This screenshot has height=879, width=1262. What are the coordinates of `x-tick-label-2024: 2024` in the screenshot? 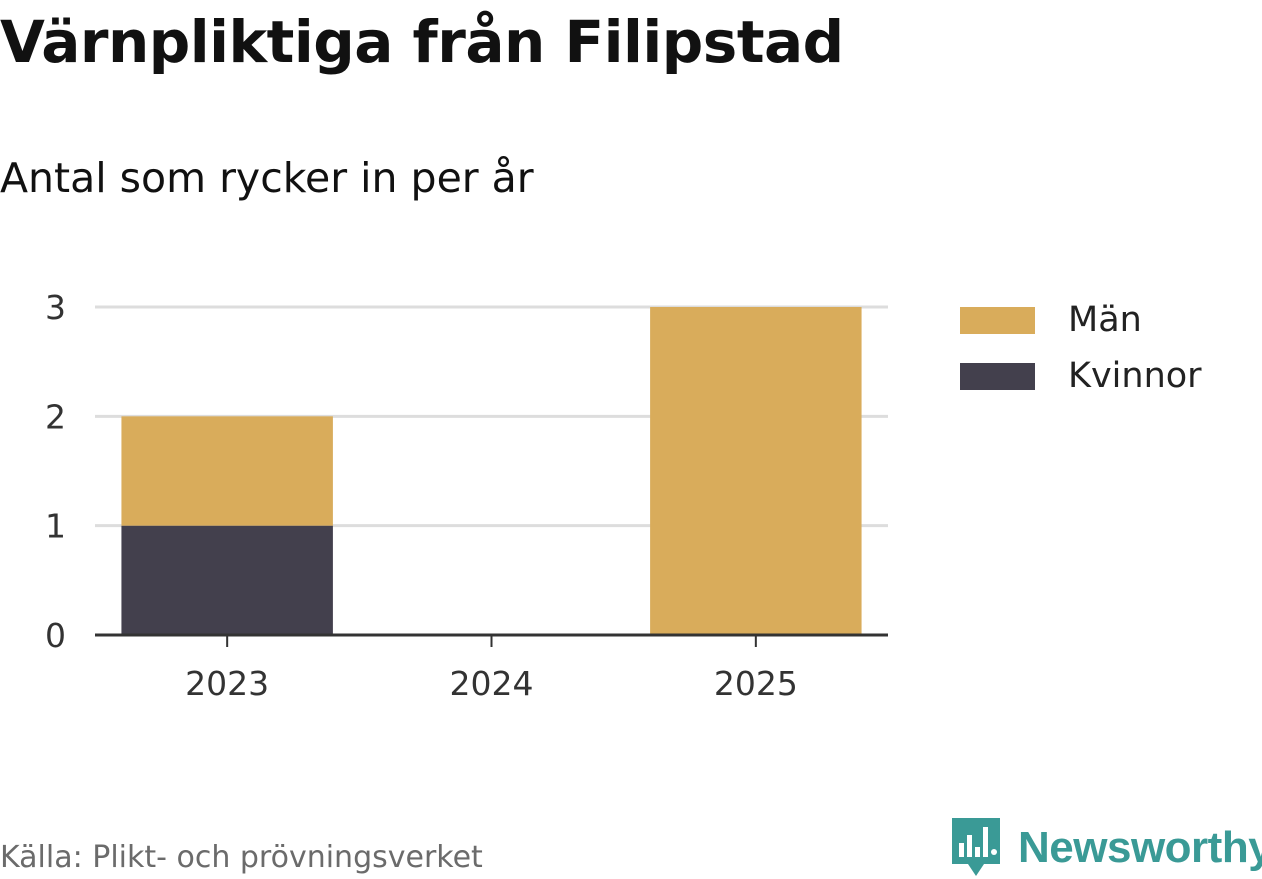 It's located at (492, 683).